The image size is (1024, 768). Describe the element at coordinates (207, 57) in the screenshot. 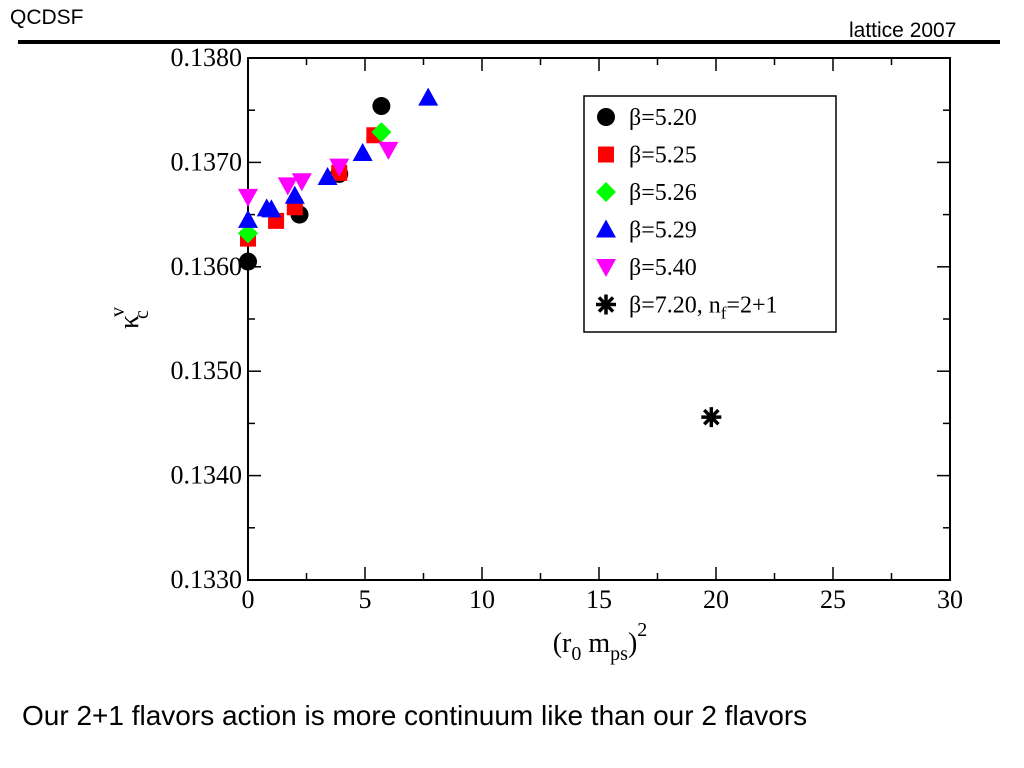

I see `y-tick-label: 0.1380` at that location.